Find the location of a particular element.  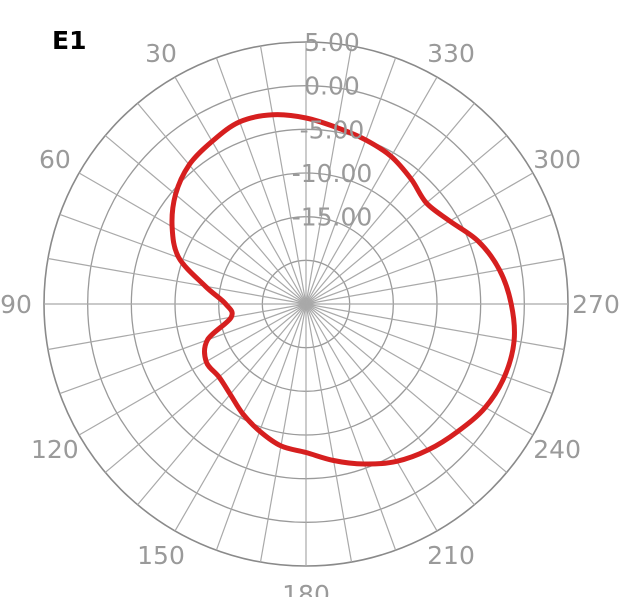

angle-tick-label: 150 is located at coordinates (161, 555).